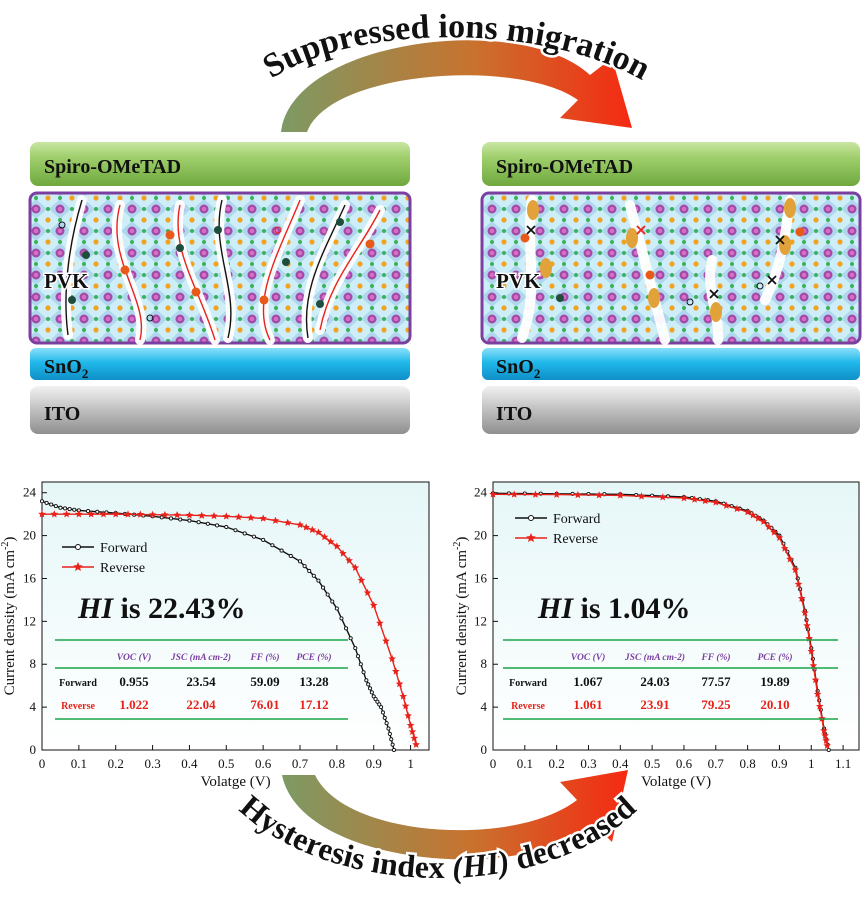 This screenshot has height=913, width=866. What do you see at coordinates (66, 368) in the screenshot?
I see `left-etl-label: SnO2` at bounding box center [66, 368].